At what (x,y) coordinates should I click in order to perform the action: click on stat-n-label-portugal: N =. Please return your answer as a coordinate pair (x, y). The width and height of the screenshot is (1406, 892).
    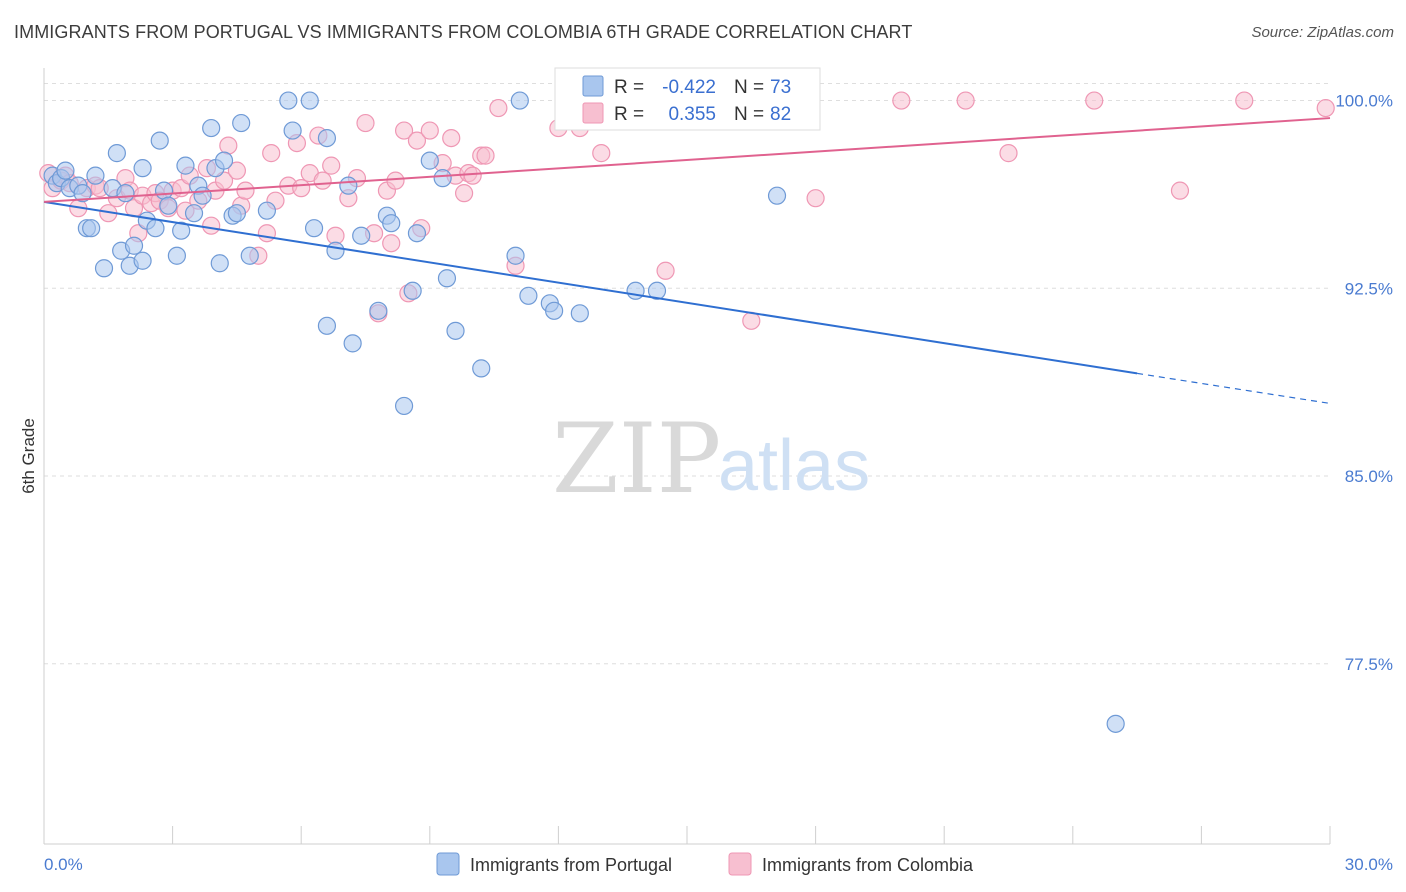
    Looking at the image, I should click on (749, 87).